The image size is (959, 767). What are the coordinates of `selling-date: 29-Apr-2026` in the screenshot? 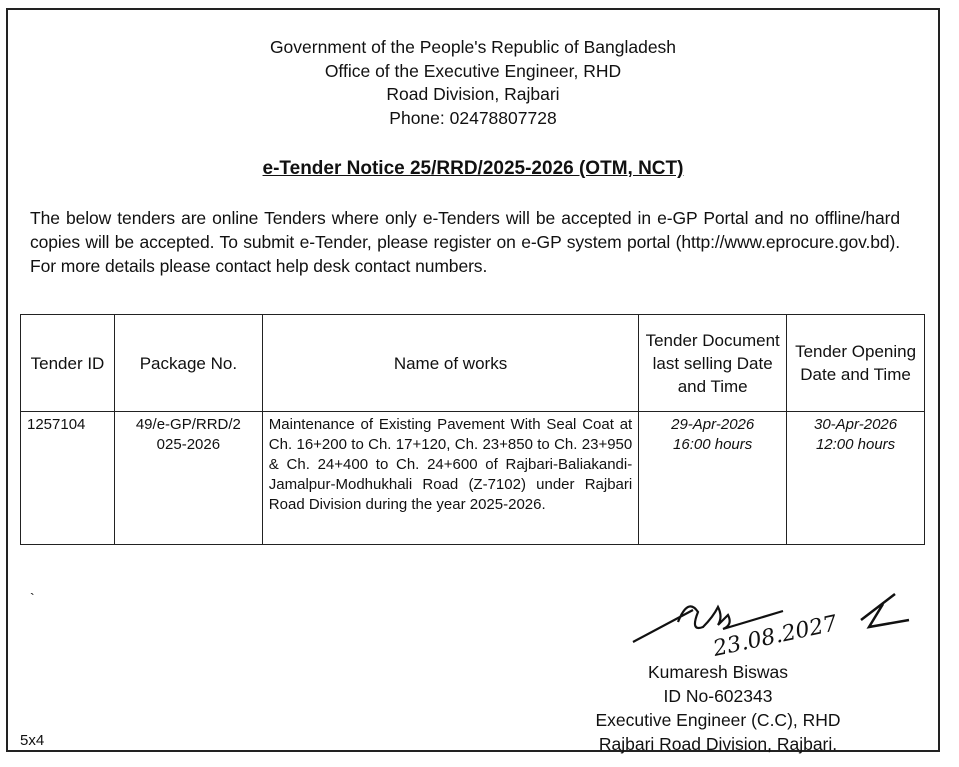 It's located at (713, 424).